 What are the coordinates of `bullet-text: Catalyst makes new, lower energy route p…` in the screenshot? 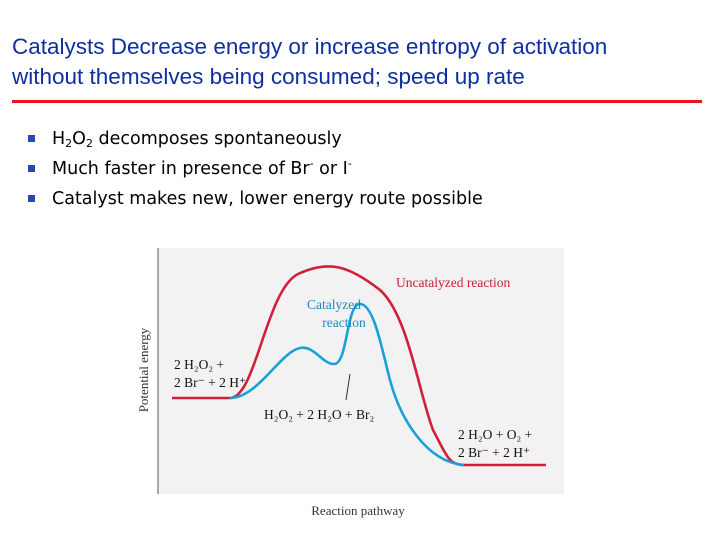 It's located at (267, 199).